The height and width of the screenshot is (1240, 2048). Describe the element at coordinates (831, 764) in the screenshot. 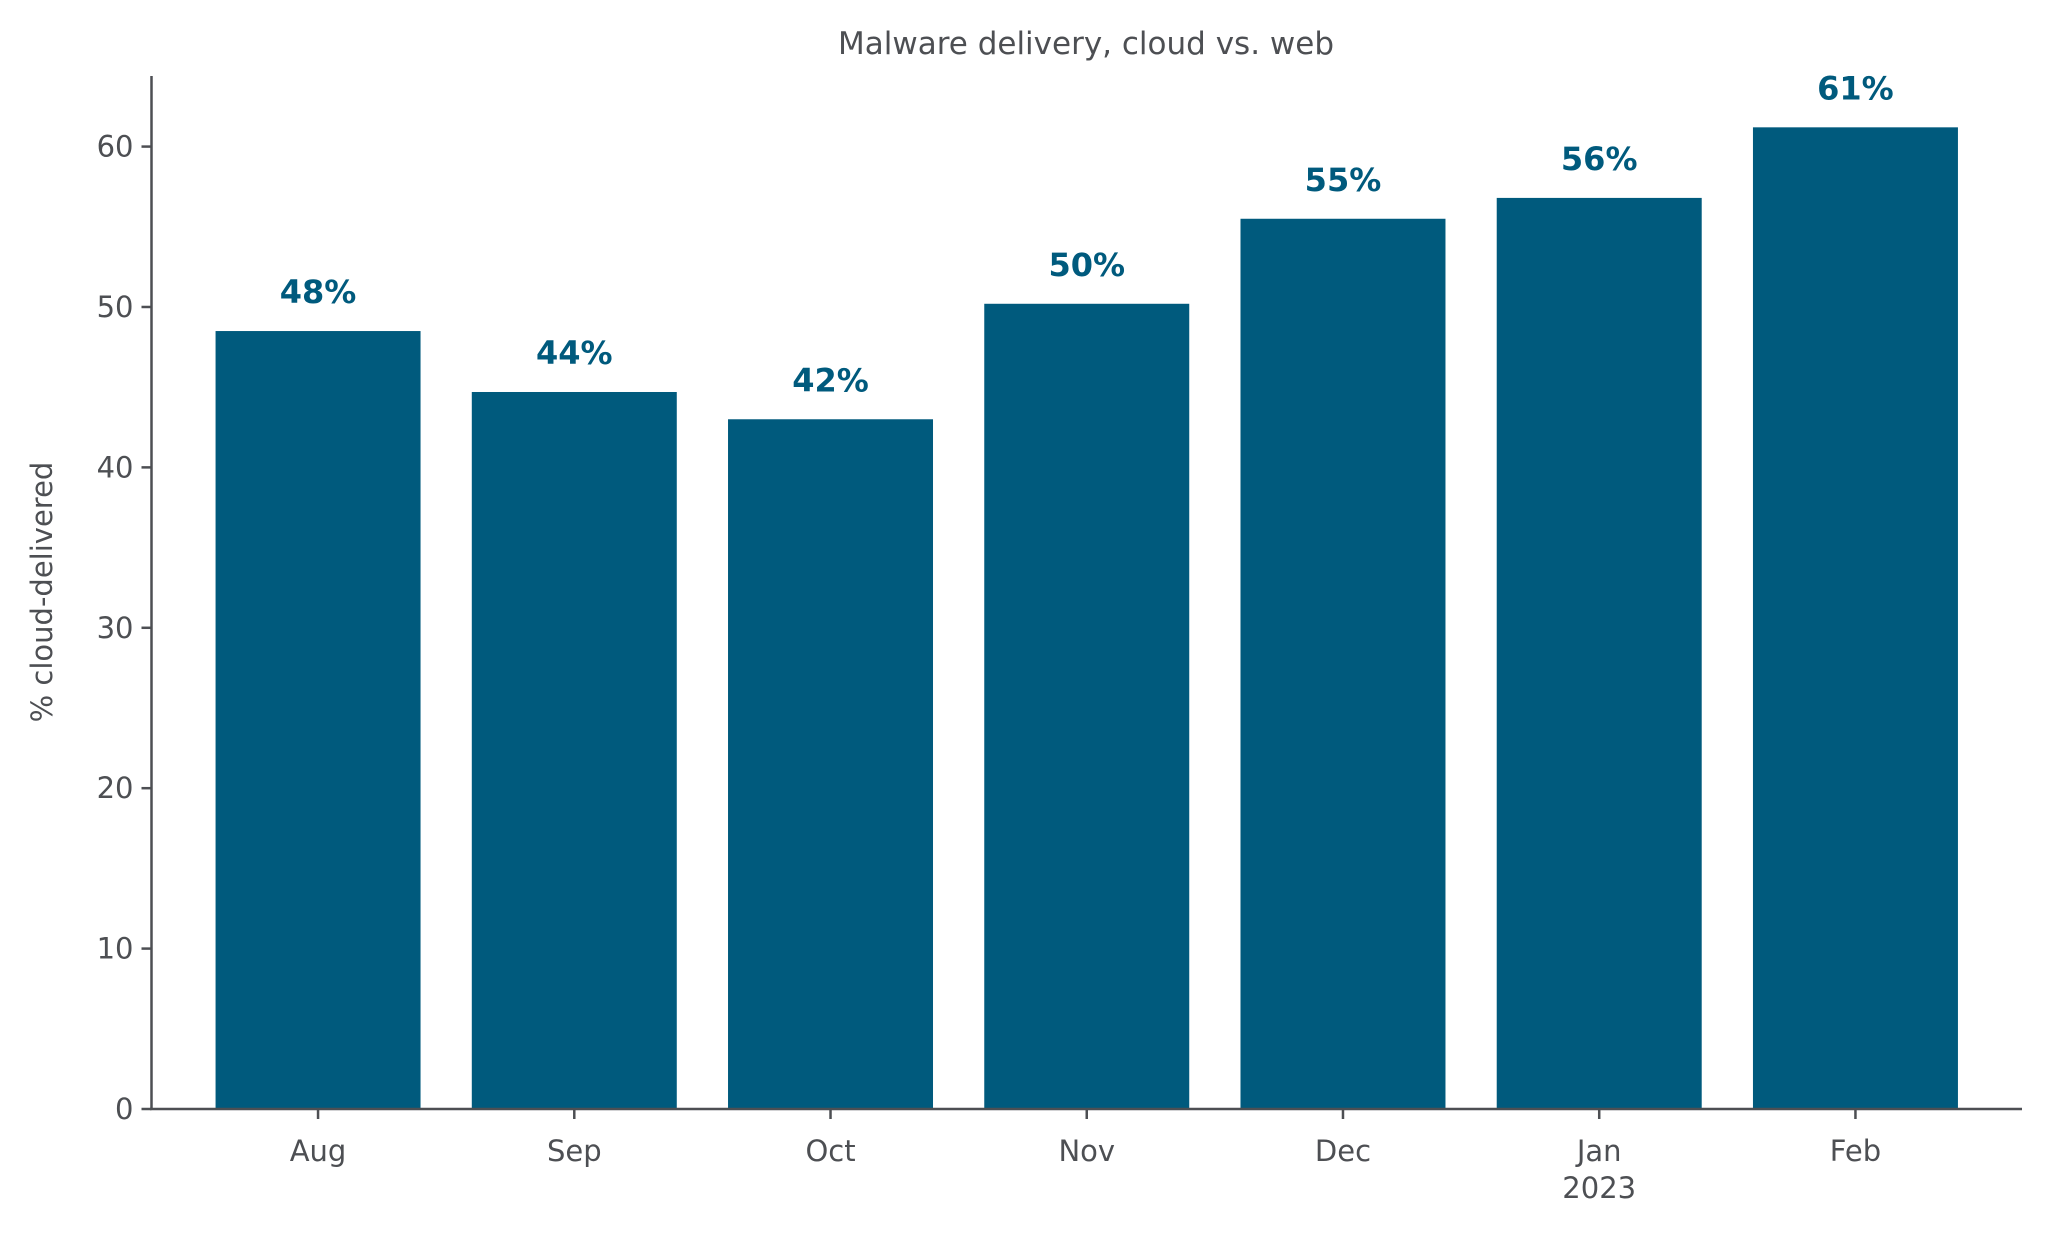

I see `bar-oct` at that location.